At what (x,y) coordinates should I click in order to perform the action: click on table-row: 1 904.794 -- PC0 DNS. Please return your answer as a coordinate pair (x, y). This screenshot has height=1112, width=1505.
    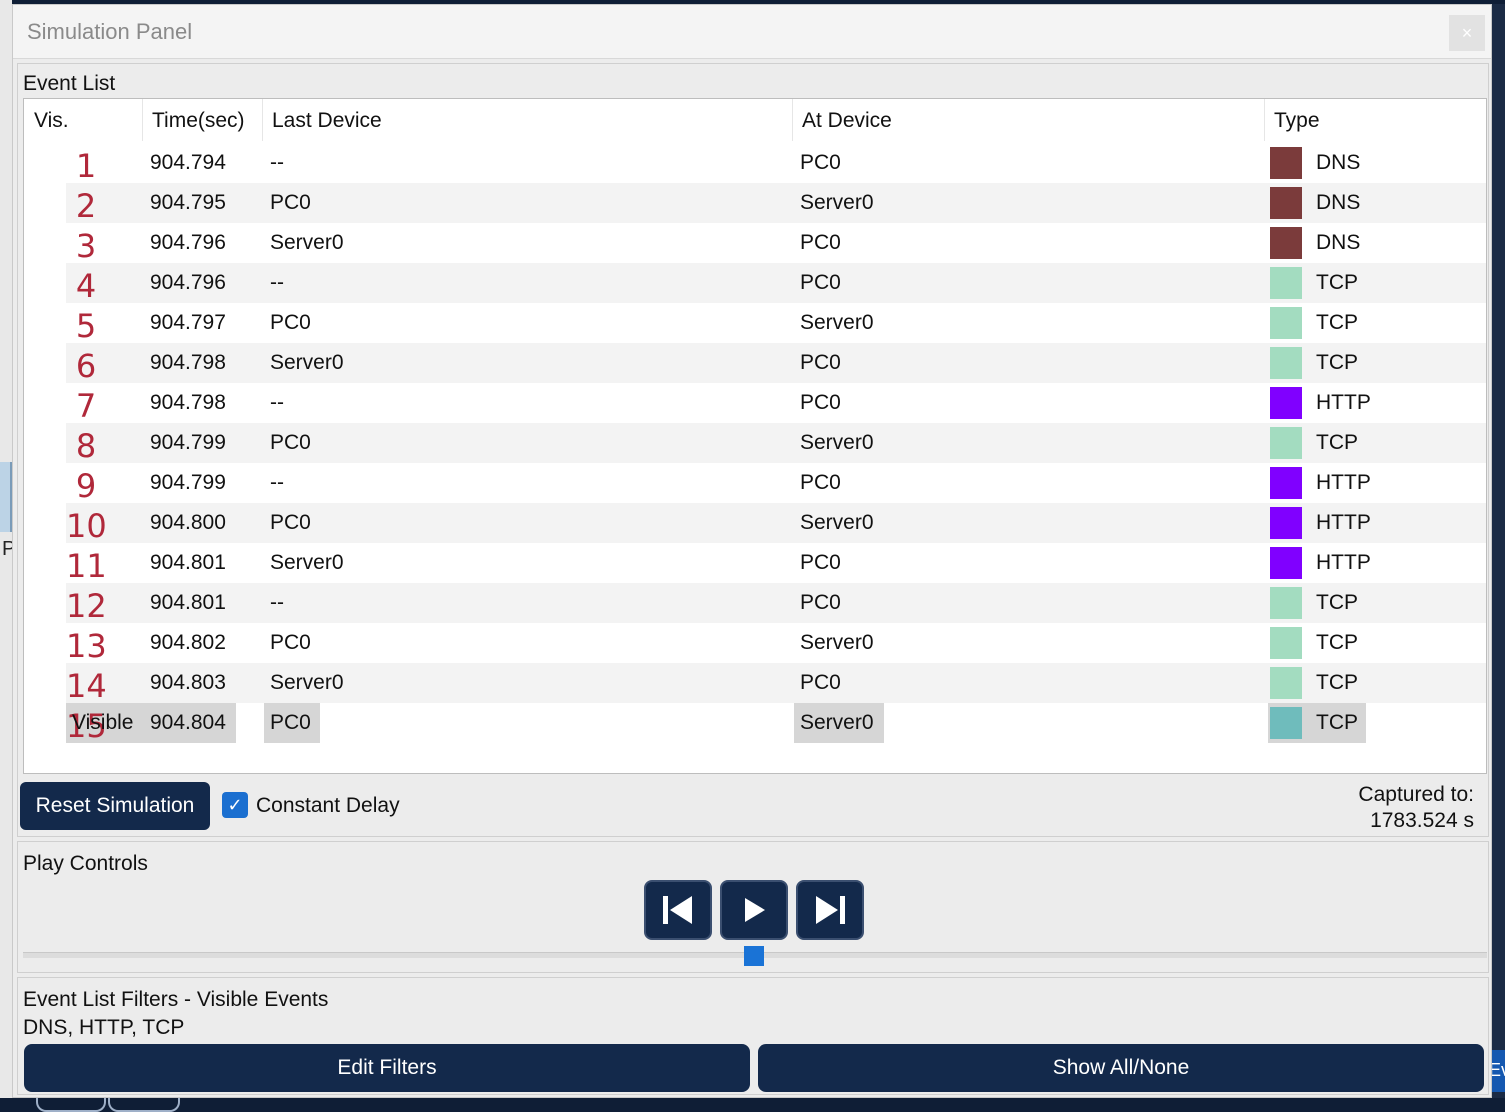
    Looking at the image, I should click on (776, 164).